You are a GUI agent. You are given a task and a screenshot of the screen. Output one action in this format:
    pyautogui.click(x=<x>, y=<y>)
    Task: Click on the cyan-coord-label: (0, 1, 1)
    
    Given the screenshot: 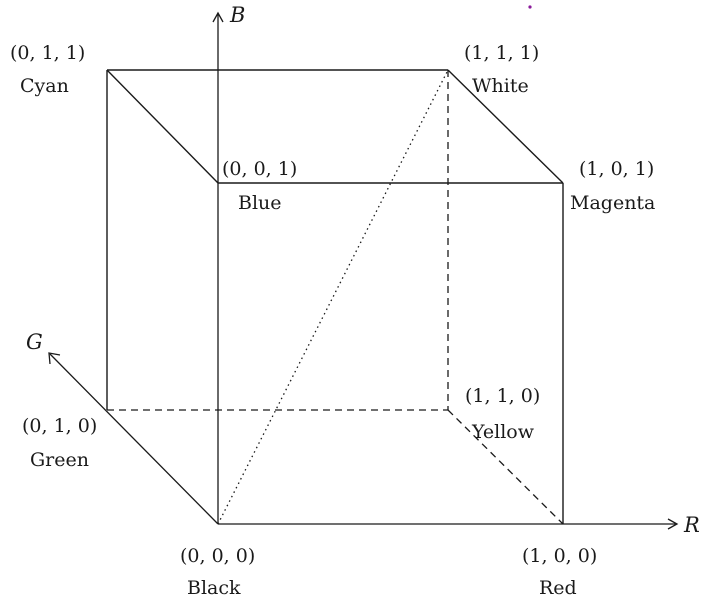 What is the action you would take?
    pyautogui.click(x=47, y=53)
    